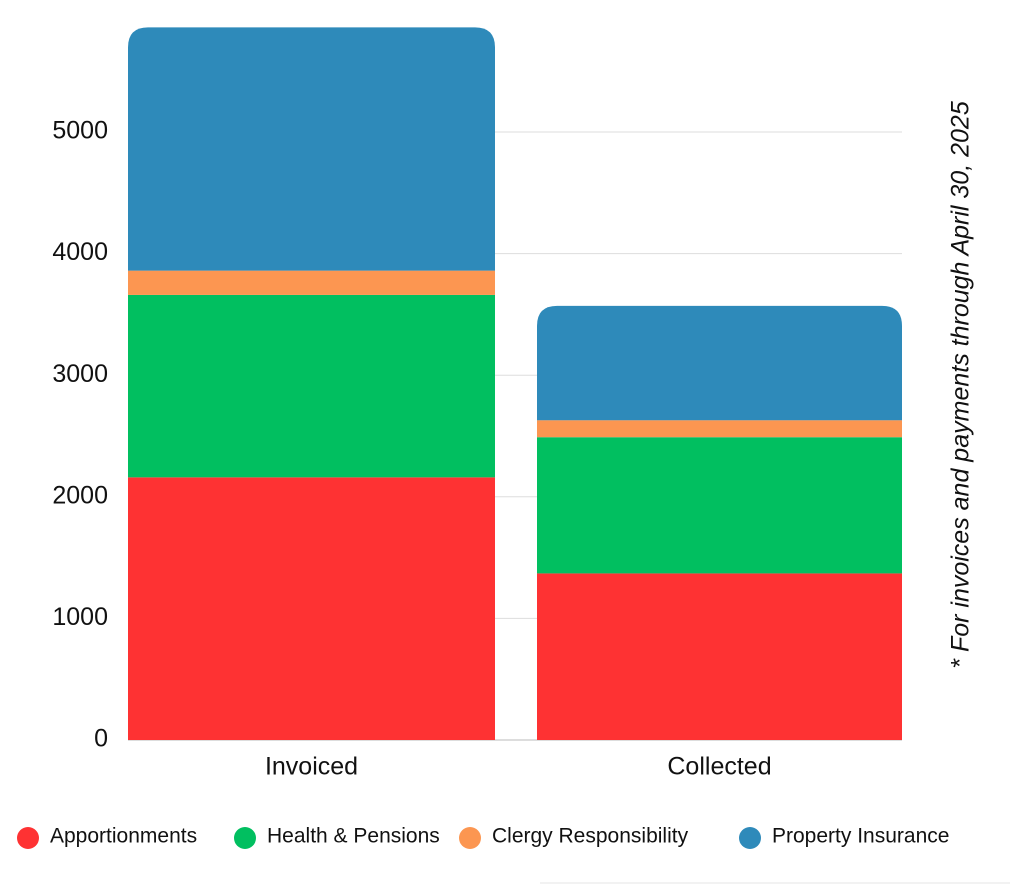  What do you see at coordinates (80, 617) in the screenshot?
I see `y-tick-label: 1000` at bounding box center [80, 617].